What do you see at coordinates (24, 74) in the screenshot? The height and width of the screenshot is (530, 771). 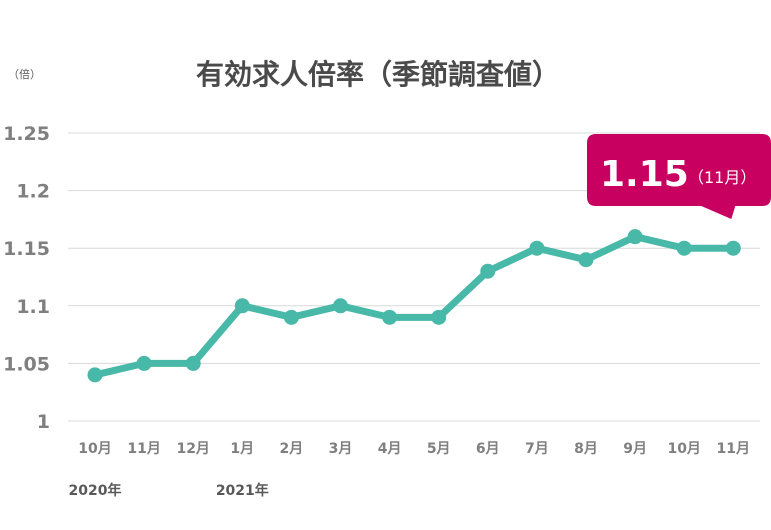 I see `y-unit-label: （倍）` at bounding box center [24, 74].